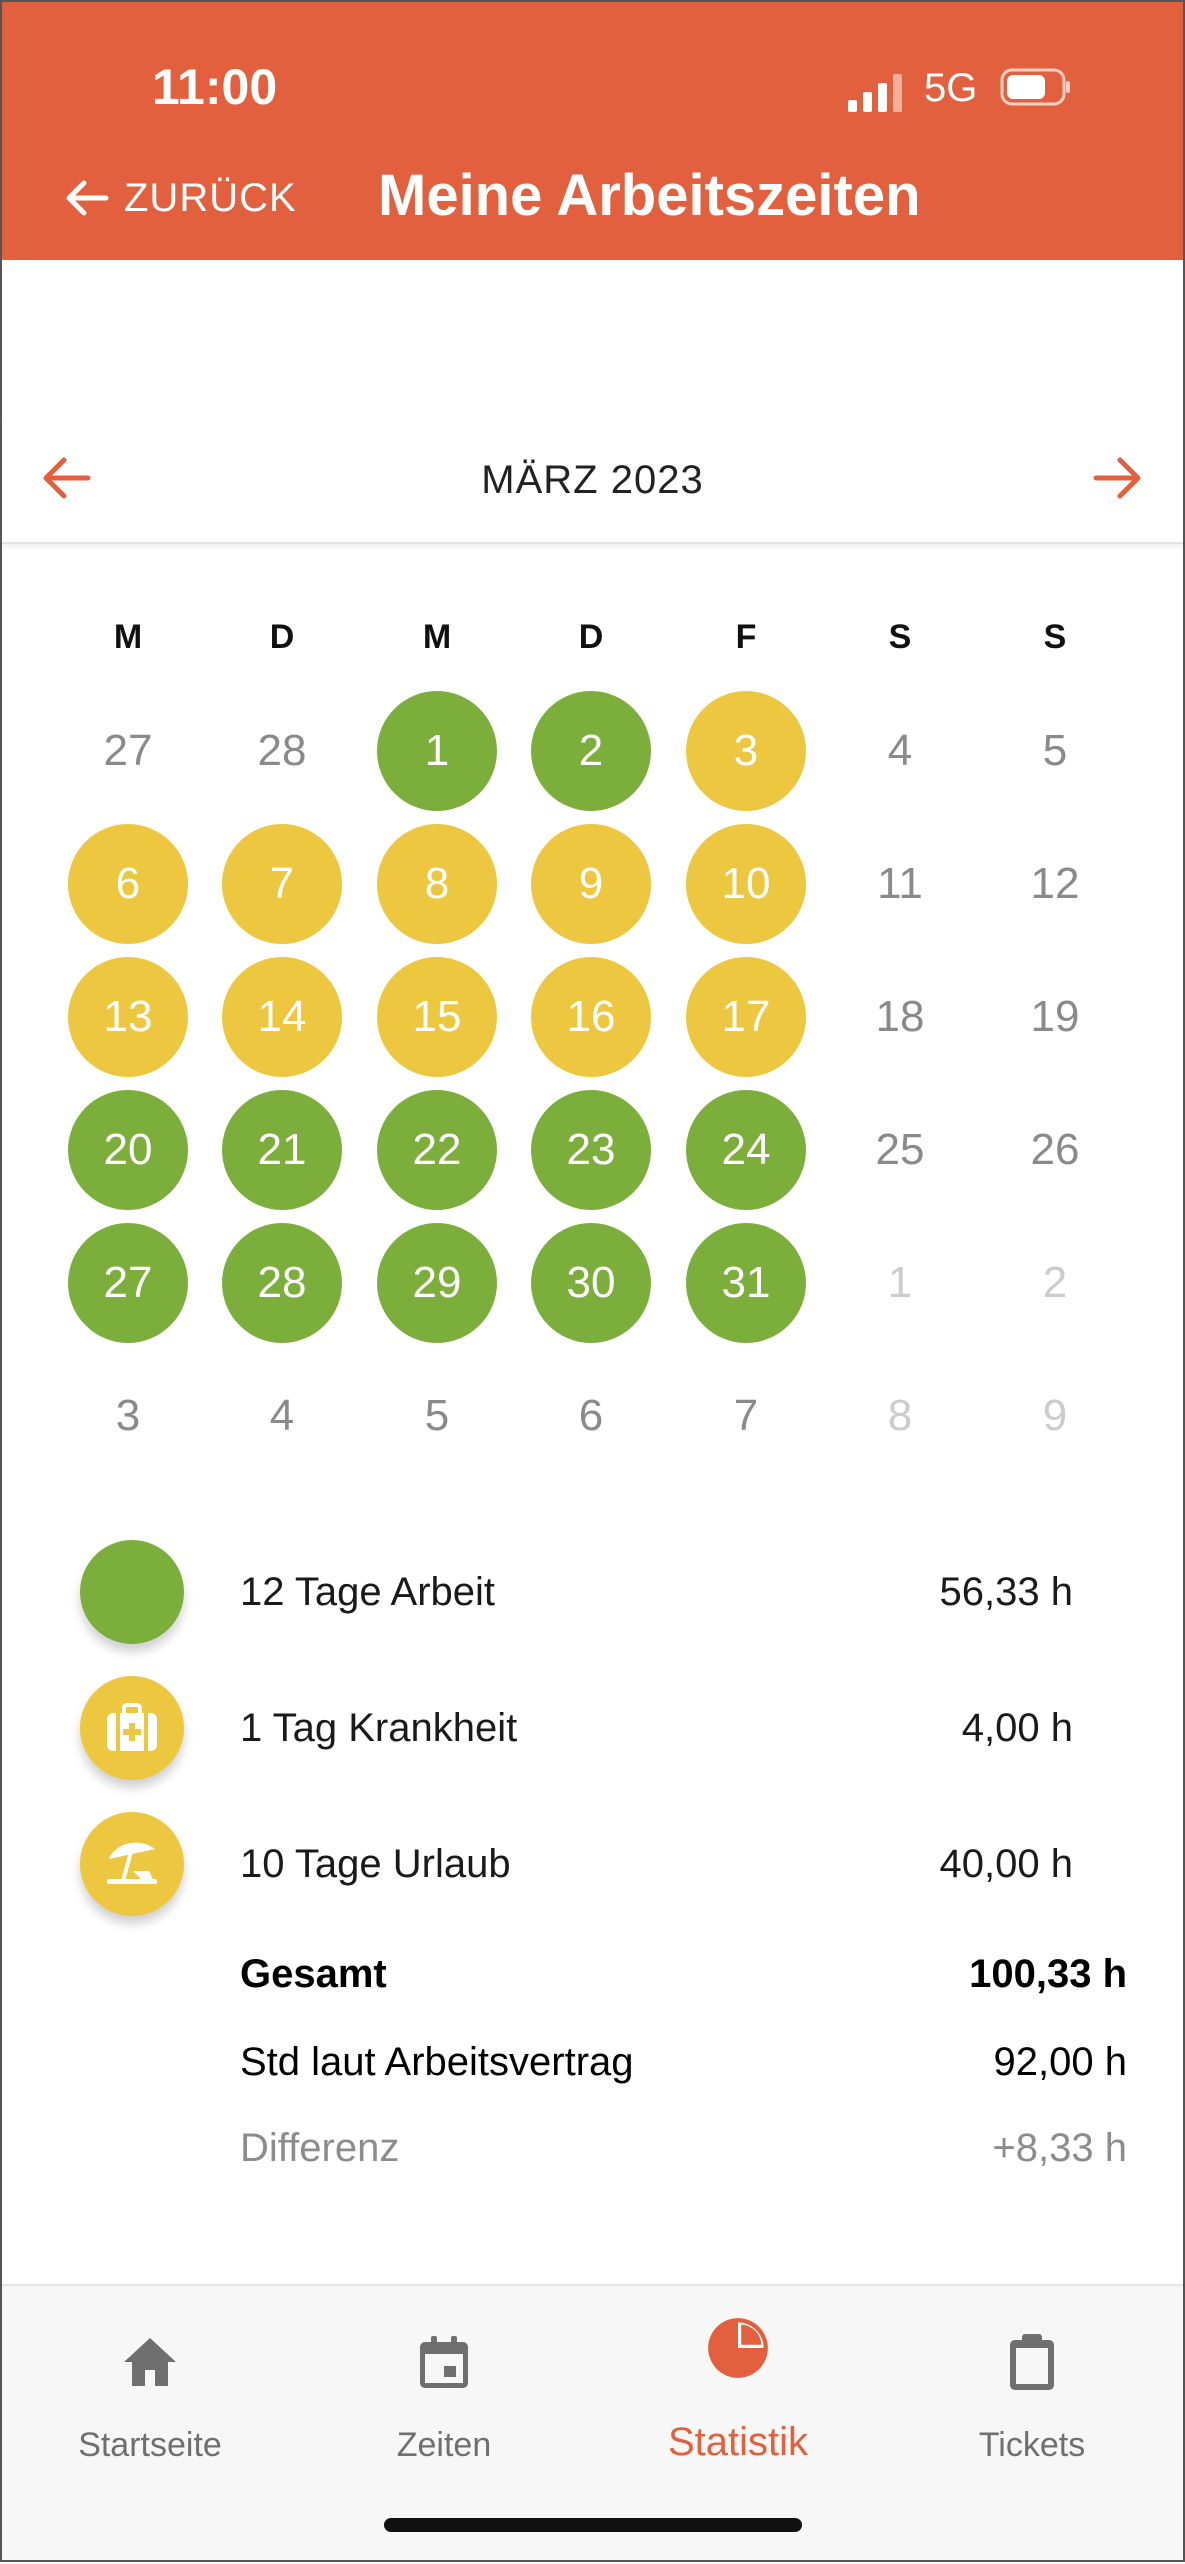  Describe the element at coordinates (437, 1283) in the screenshot. I see `calendar-day: 29` at that location.